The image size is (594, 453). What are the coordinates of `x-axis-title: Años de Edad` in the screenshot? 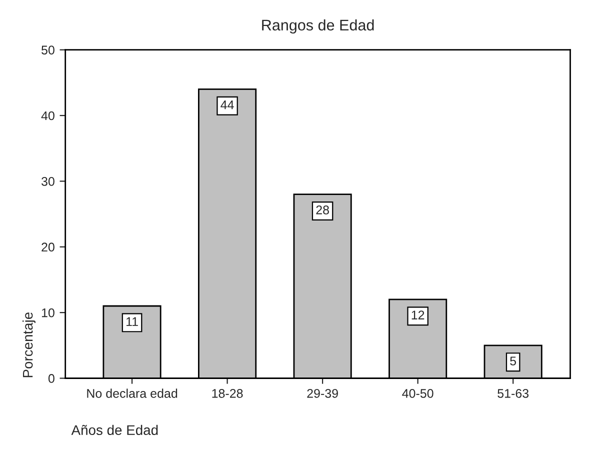 It's located at (114, 430).